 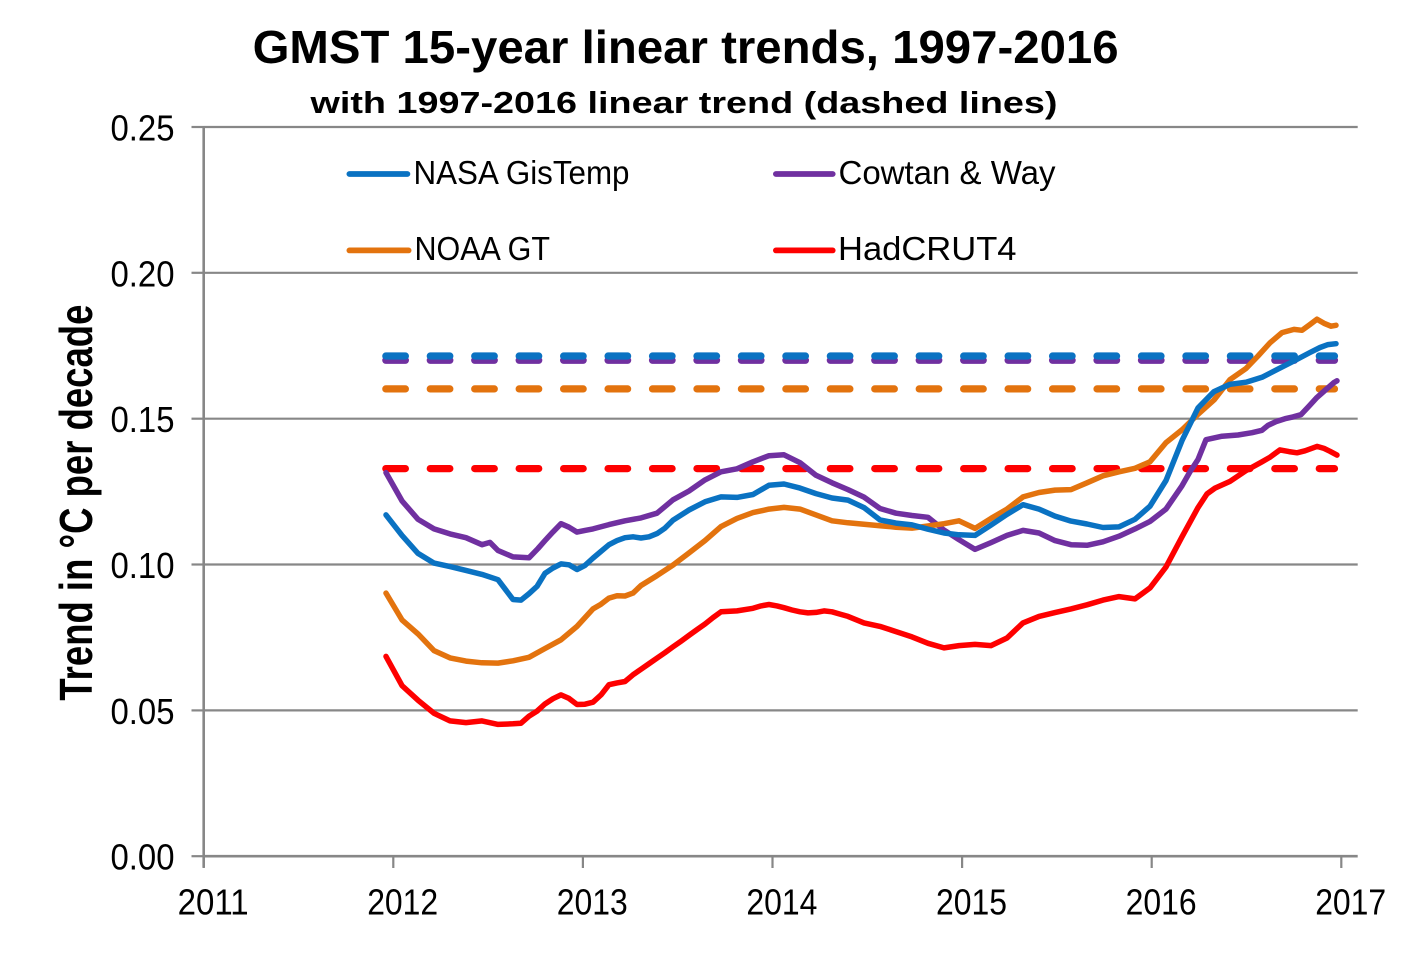 I want to click on svg-text: 2013, so click(x=592, y=902).